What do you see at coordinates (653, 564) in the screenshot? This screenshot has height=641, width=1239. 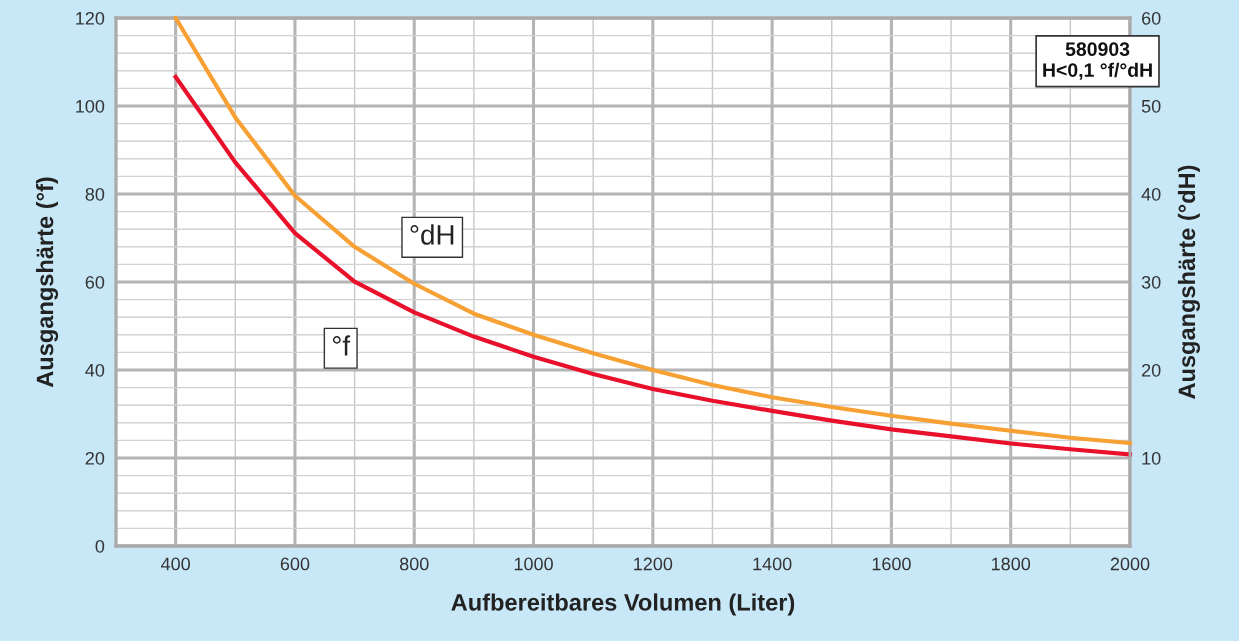 I see `x-tick-label: 1200` at bounding box center [653, 564].